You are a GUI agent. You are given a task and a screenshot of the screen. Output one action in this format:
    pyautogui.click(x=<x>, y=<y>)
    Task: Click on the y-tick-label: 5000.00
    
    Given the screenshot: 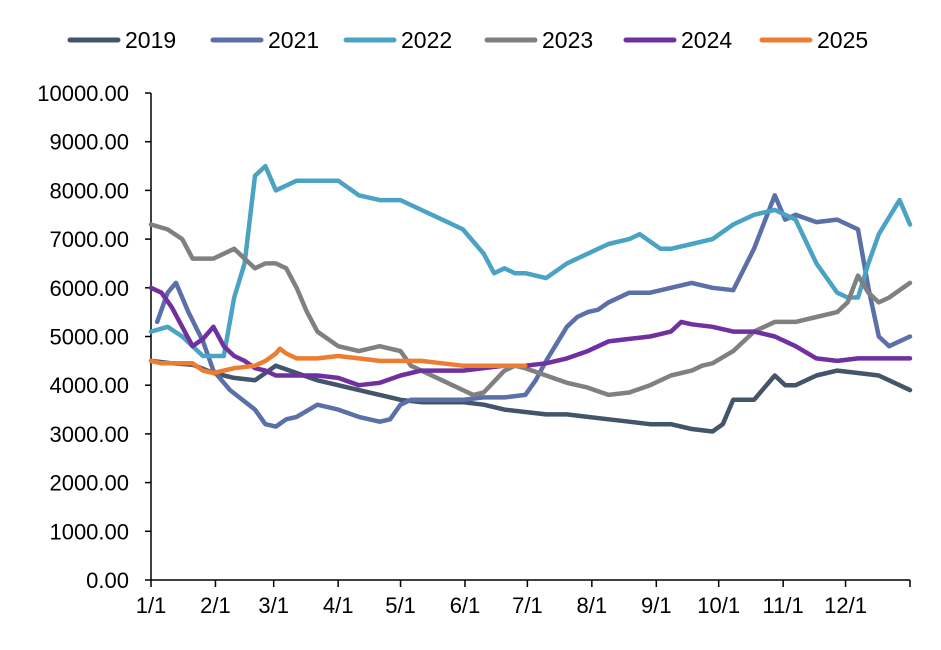 What is the action you would take?
    pyautogui.click(x=89, y=337)
    